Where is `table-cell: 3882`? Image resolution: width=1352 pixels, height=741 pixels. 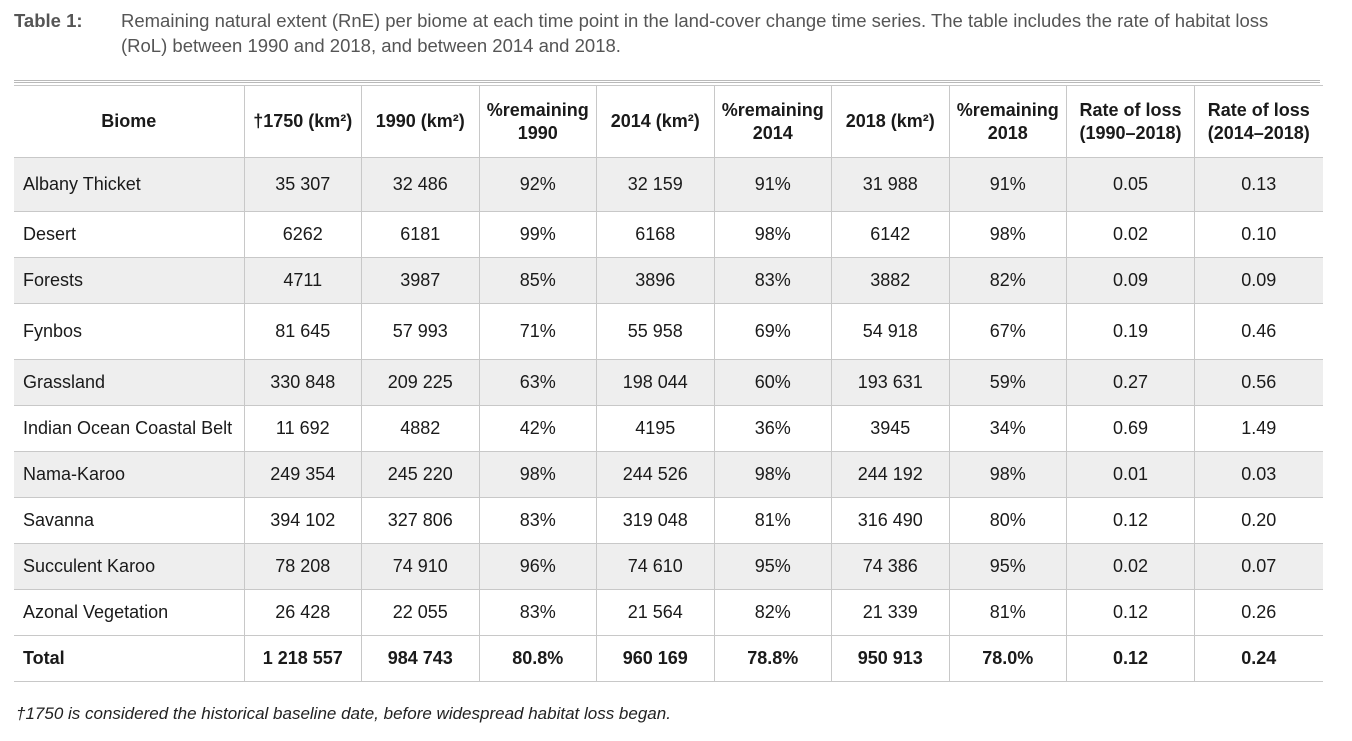 table-cell: 3882 is located at coordinates (890, 280).